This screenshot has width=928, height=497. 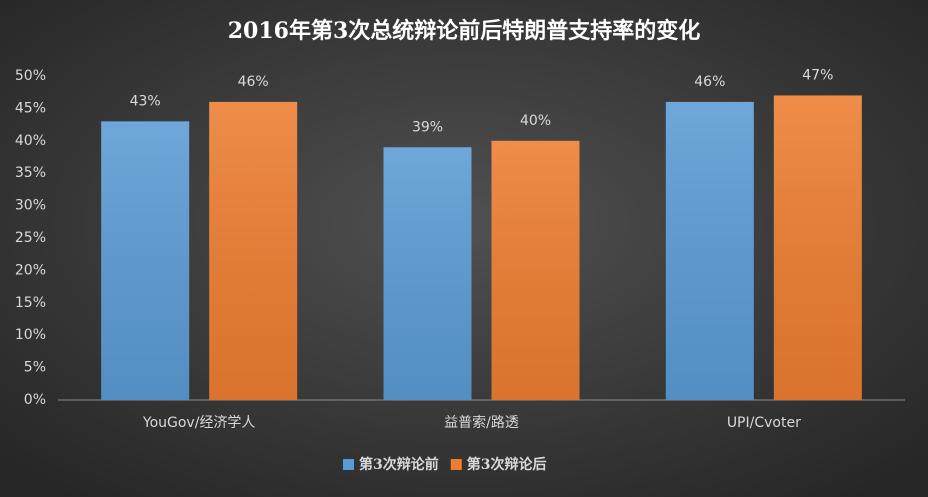 I want to click on data-label: 40%, so click(x=535, y=121).